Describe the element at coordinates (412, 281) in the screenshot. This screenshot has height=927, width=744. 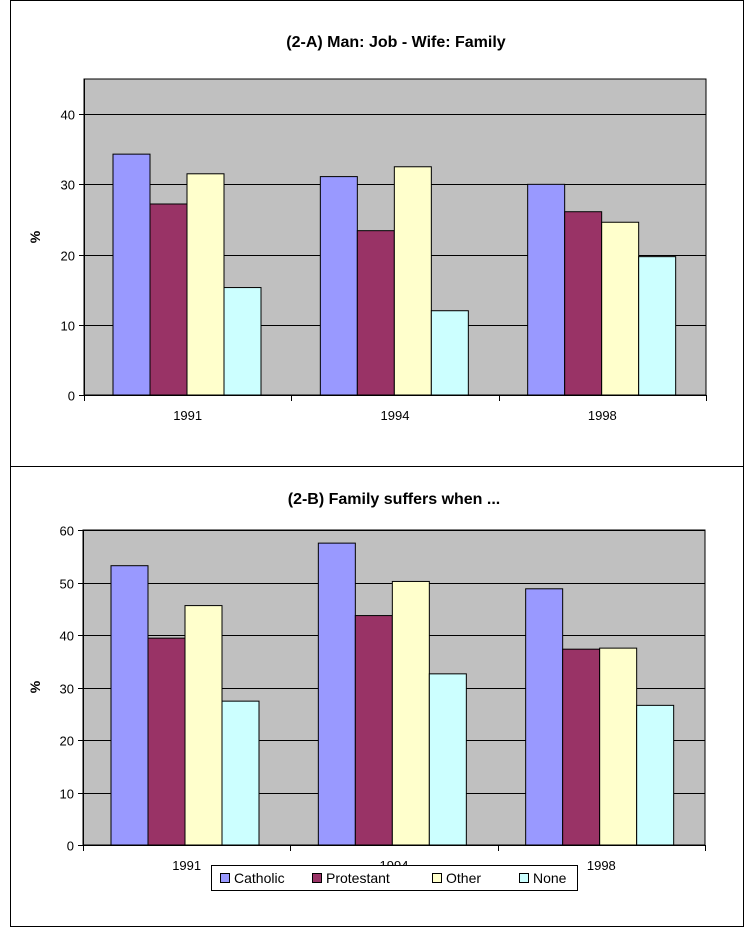
I see `chart-2a-bar-other-1994` at that location.